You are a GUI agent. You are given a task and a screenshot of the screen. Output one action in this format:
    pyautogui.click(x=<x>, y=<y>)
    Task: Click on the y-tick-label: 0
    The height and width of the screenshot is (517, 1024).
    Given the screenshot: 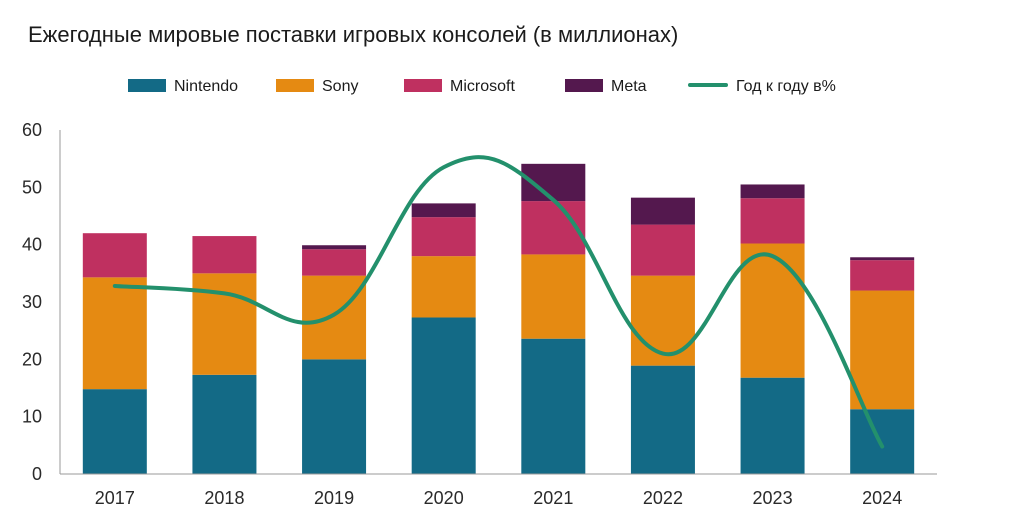 What is the action you would take?
    pyautogui.click(x=37, y=474)
    